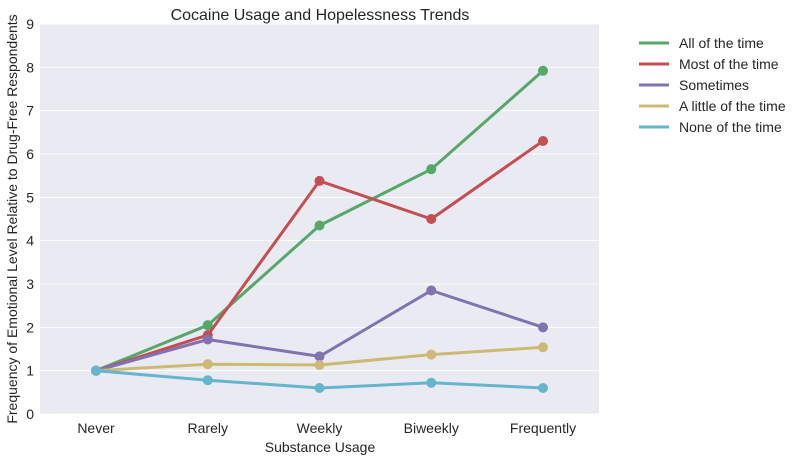 The height and width of the screenshot is (462, 799). What do you see at coordinates (320, 447) in the screenshot?
I see `x-axis-label: Substance Usage` at bounding box center [320, 447].